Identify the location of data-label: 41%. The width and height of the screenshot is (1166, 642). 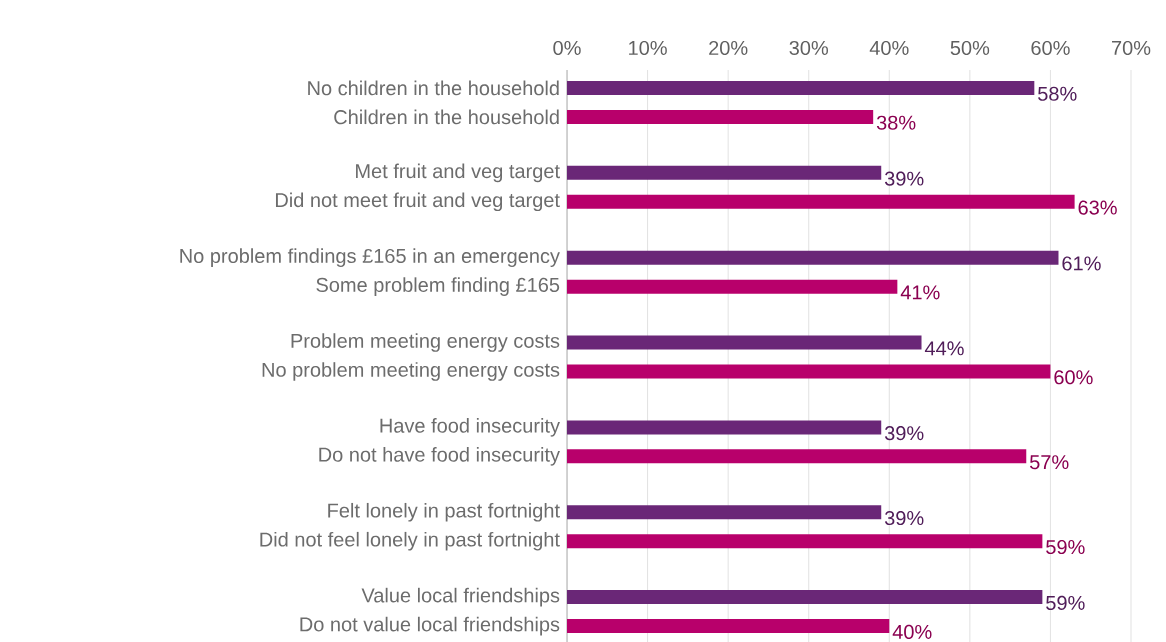
(920, 292).